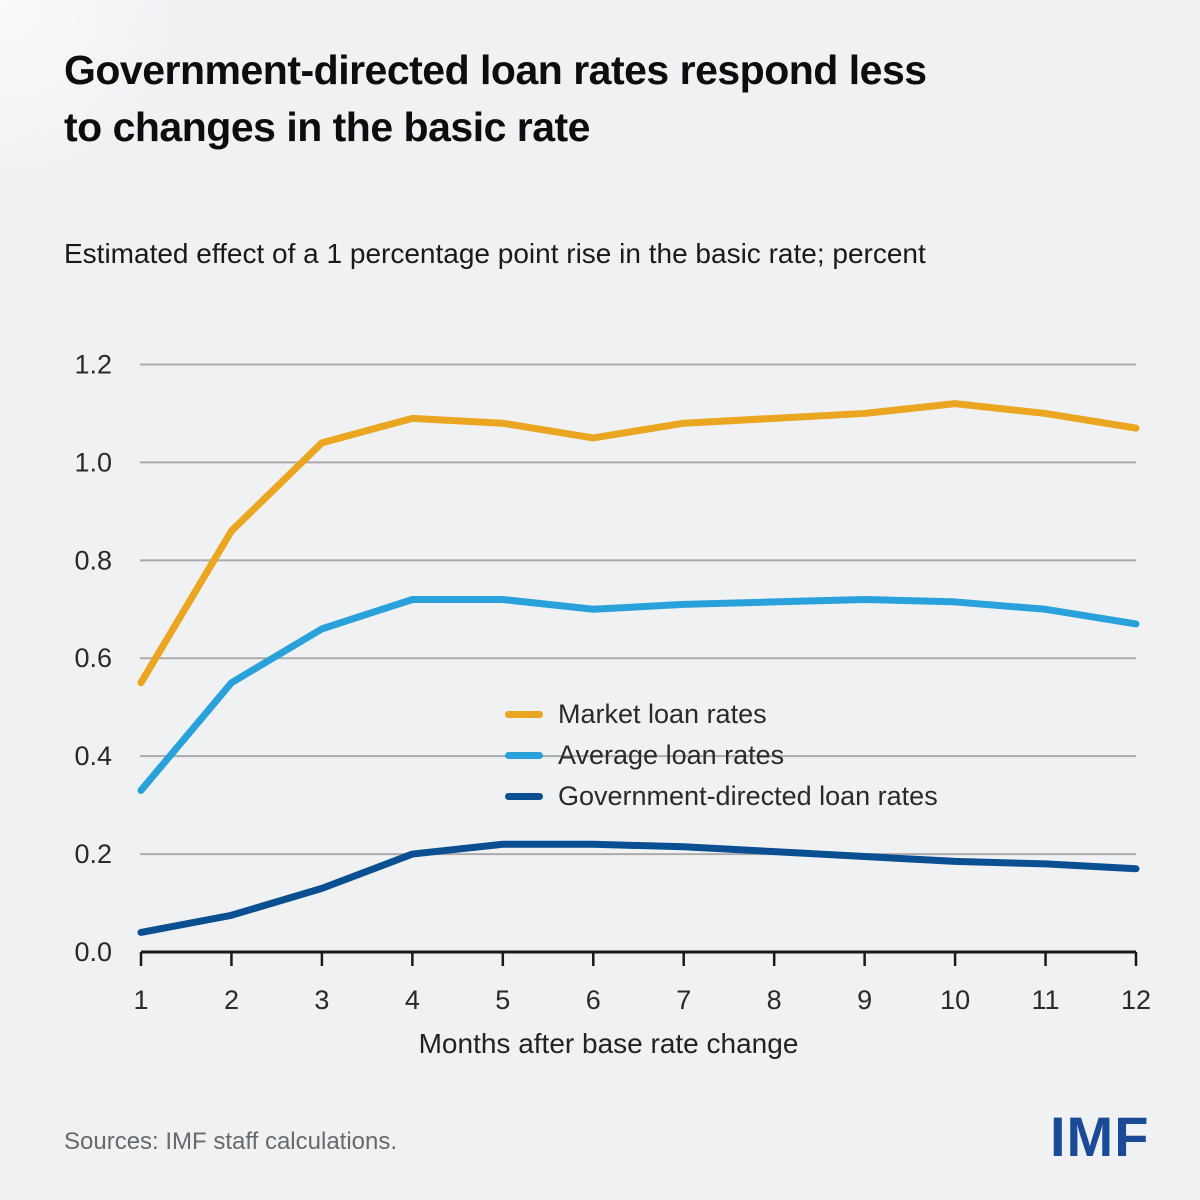 The width and height of the screenshot is (1200, 1200). What do you see at coordinates (593, 1000) in the screenshot?
I see `x-tick-label: 6` at bounding box center [593, 1000].